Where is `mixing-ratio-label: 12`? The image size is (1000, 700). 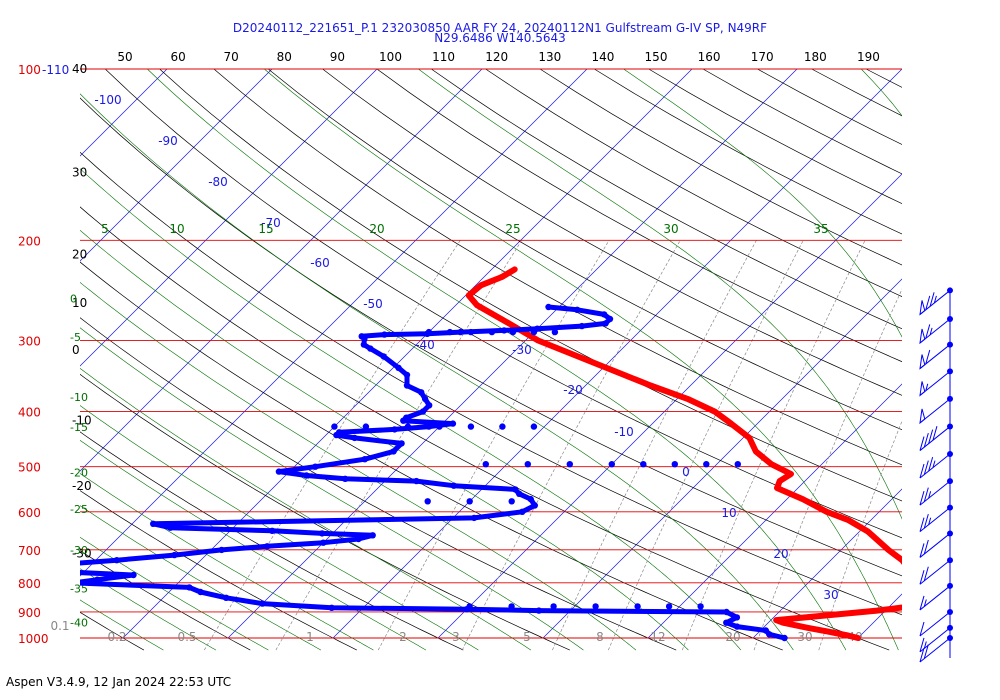 mixing-ratio-label: 12 is located at coordinates (657, 637).